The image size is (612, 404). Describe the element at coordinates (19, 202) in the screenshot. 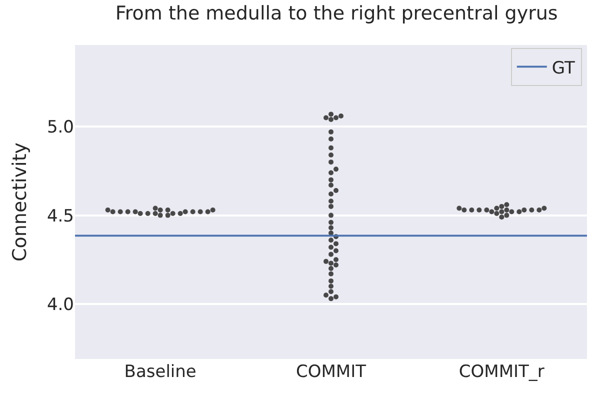

I see `y-axis-title: Connectivity` at that location.